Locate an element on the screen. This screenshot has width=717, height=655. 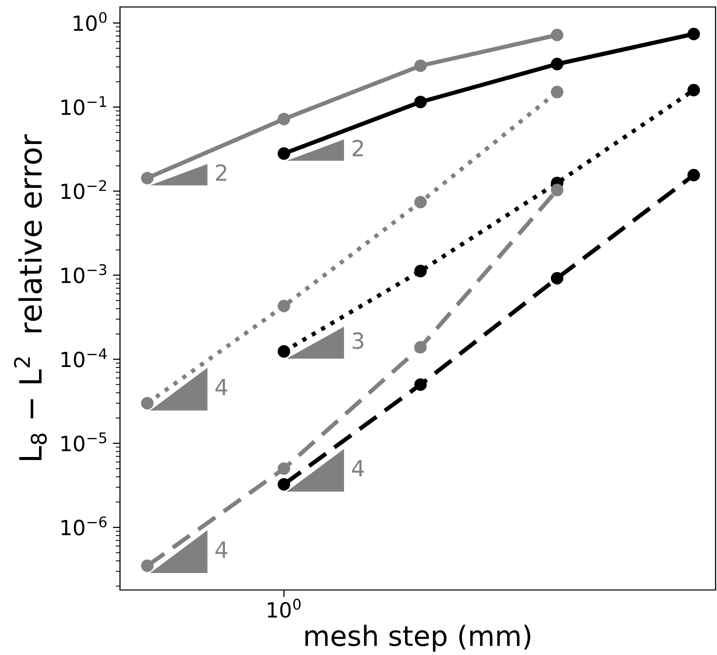
y-tick-label: 10$^{−4}$ is located at coordinates (84, 358).